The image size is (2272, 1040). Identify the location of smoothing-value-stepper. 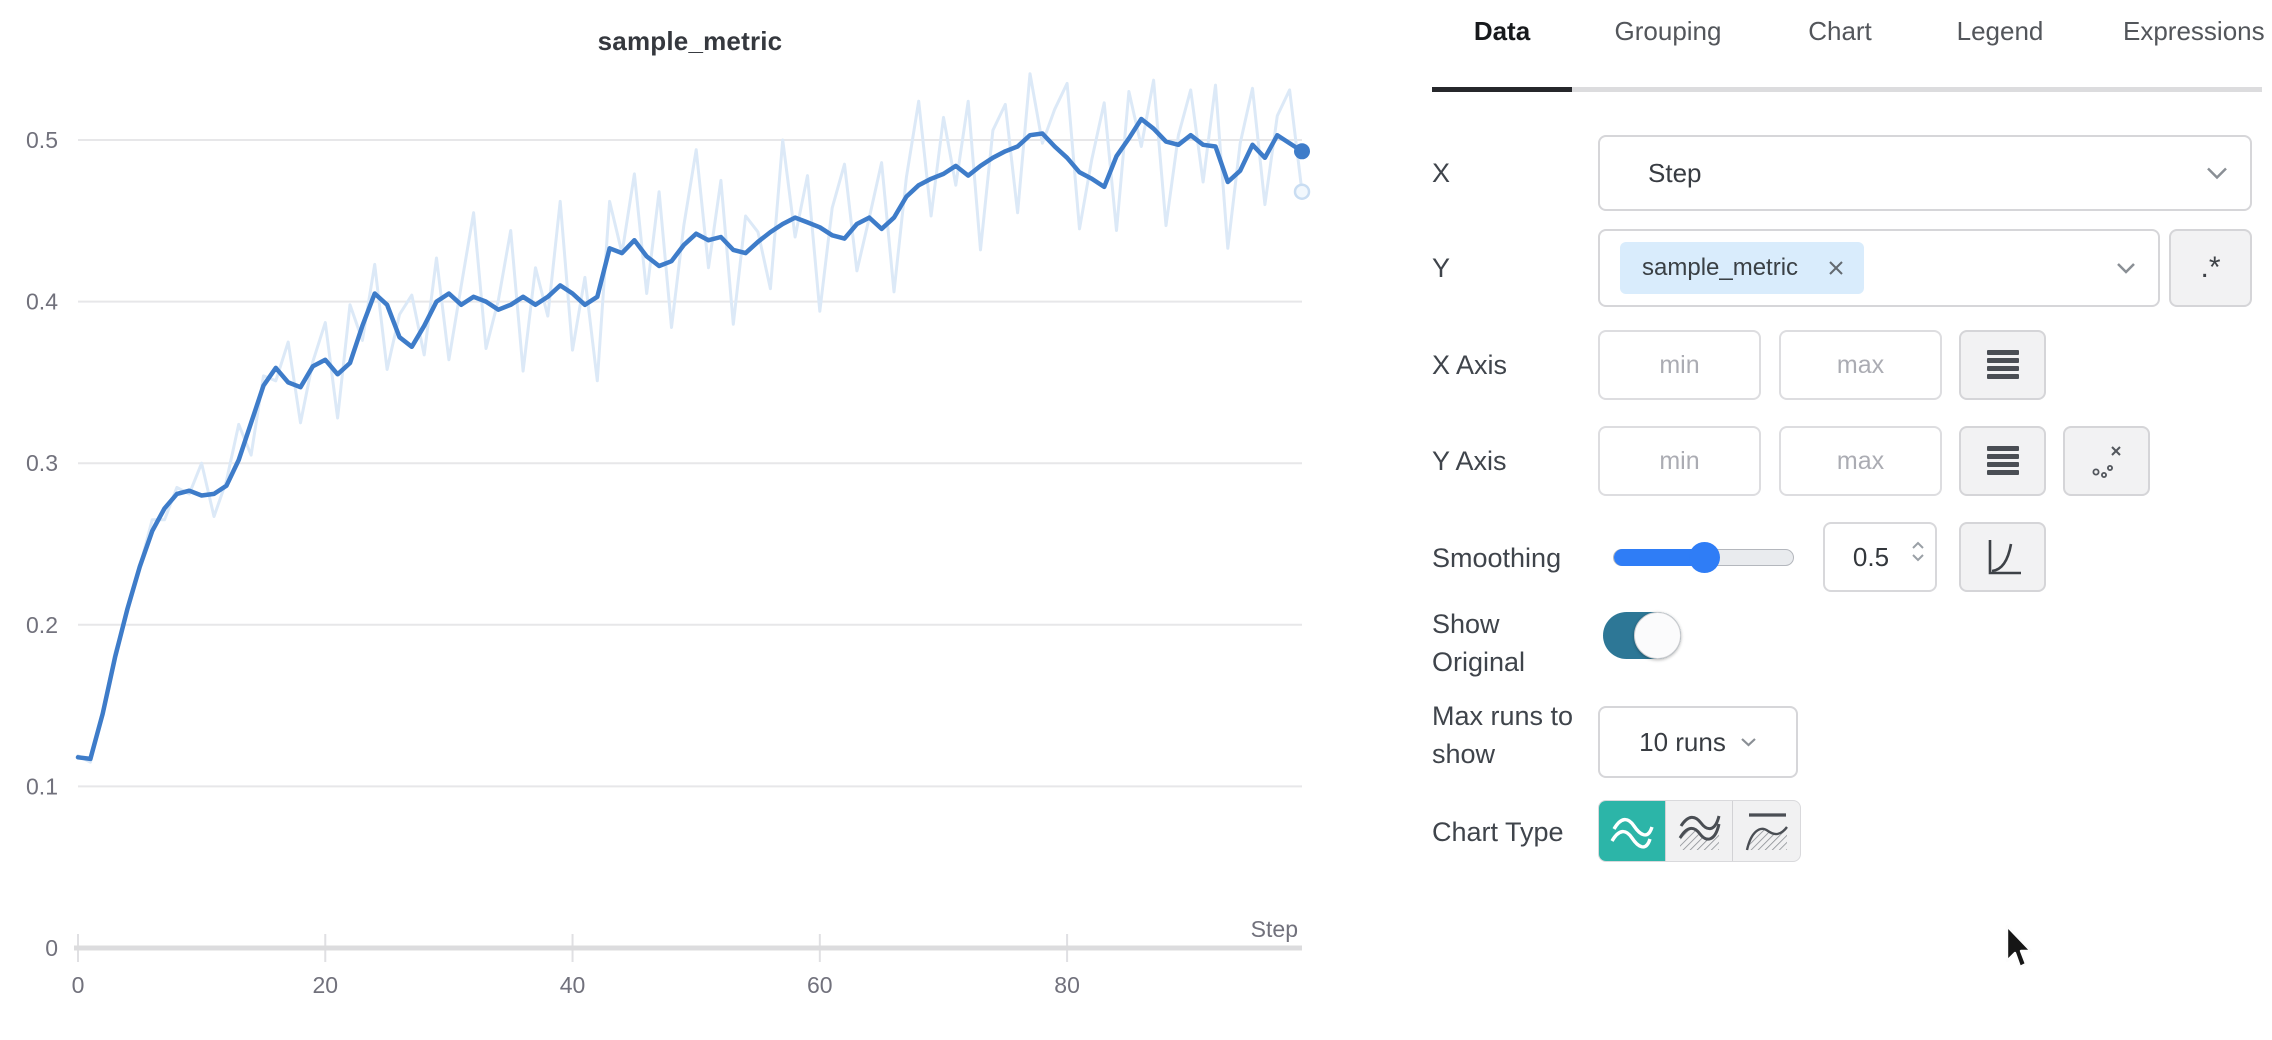
(1880, 557).